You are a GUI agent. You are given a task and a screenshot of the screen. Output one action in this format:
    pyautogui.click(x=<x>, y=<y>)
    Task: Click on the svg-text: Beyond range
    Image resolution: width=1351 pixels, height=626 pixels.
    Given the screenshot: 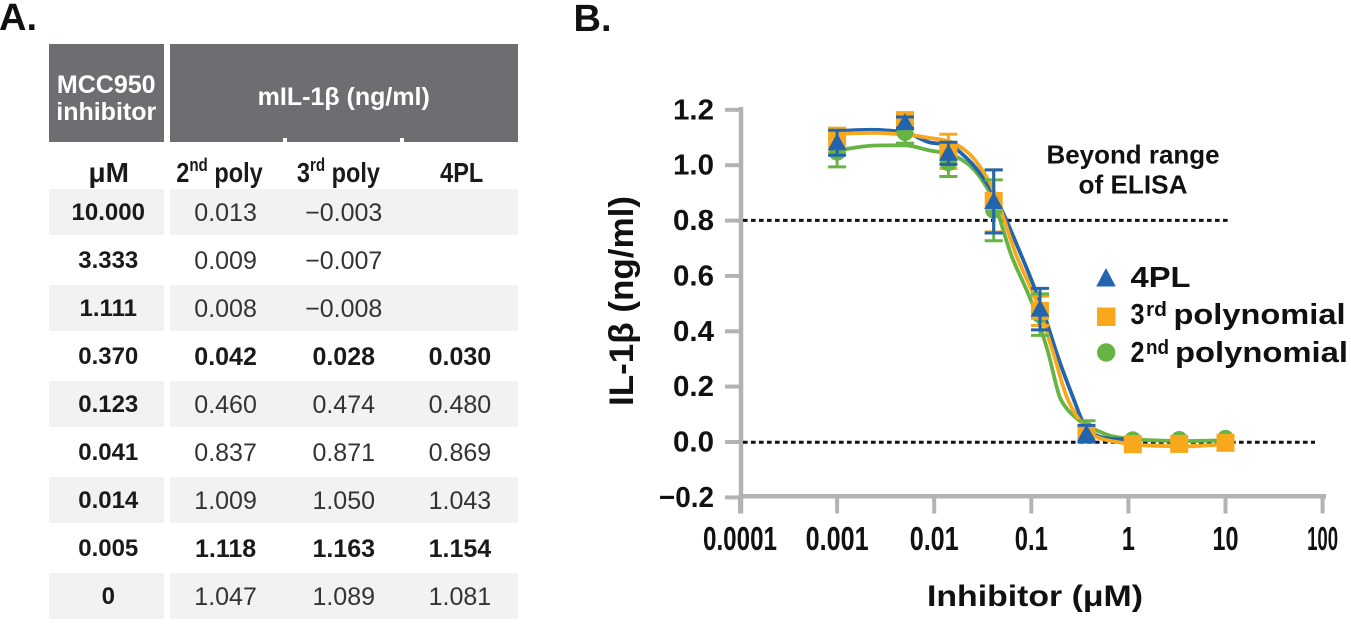 What is the action you would take?
    pyautogui.click(x=1133, y=155)
    